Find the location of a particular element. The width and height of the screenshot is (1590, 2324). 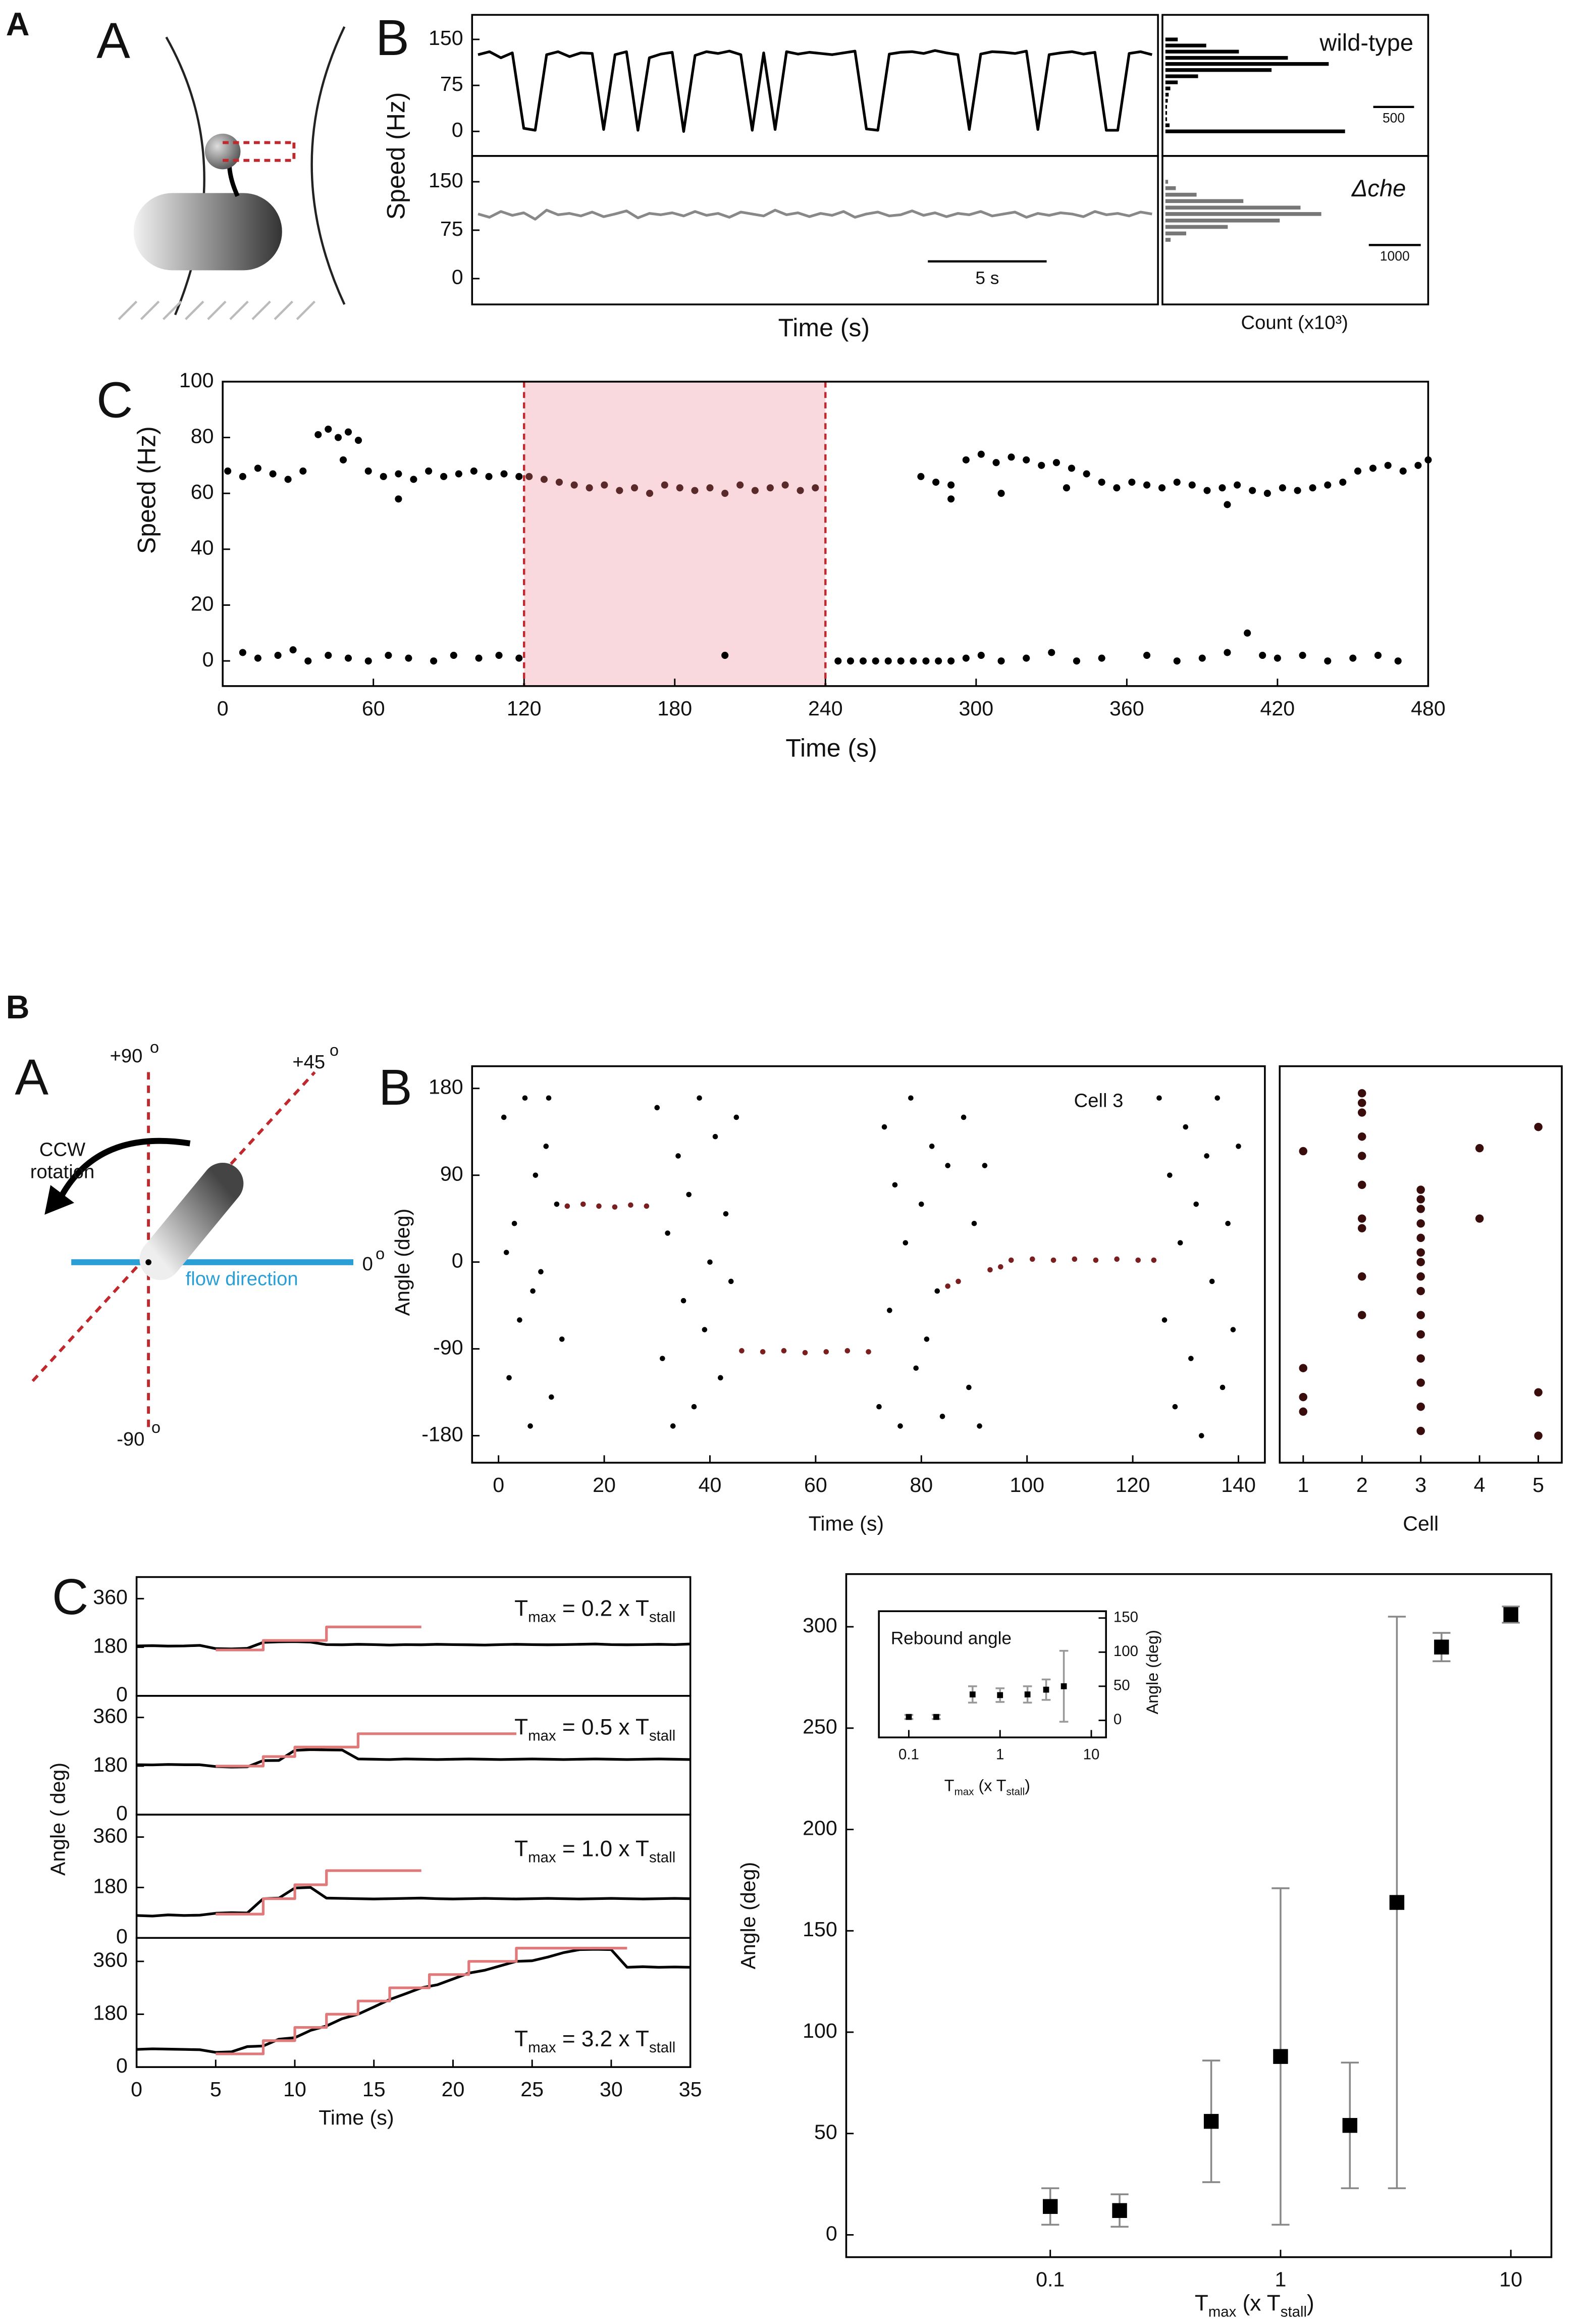

scale-bar-label: 1000 is located at coordinates (1395, 256).